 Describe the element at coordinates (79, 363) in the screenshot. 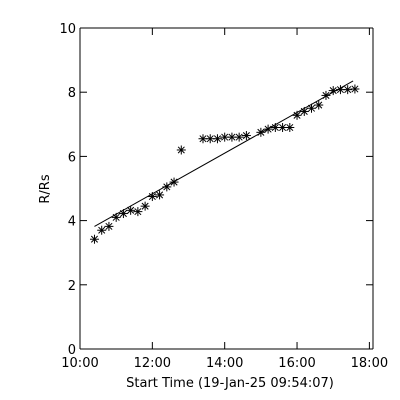

I see `x-tick-label: 10:00` at that location.